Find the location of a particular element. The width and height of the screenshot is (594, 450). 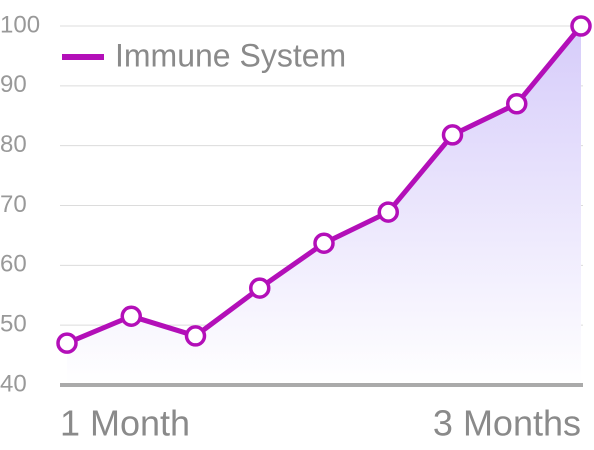

x-tick-label: 3 Months is located at coordinates (507, 423).